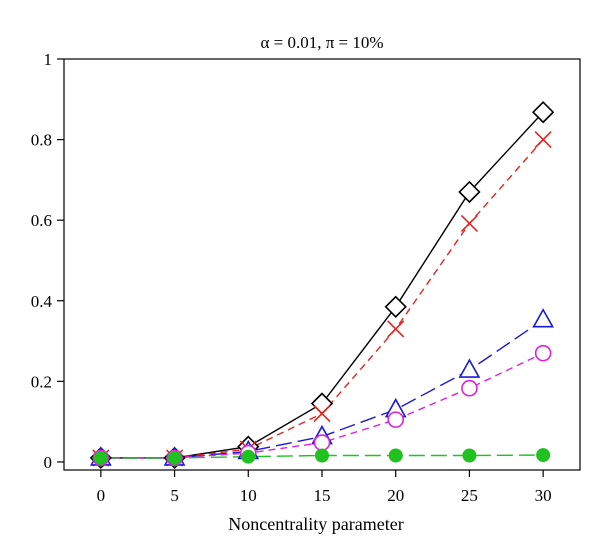 This screenshot has width=600, height=558. Describe the element at coordinates (48, 462) in the screenshot. I see `y-tick-label: 0` at that location.